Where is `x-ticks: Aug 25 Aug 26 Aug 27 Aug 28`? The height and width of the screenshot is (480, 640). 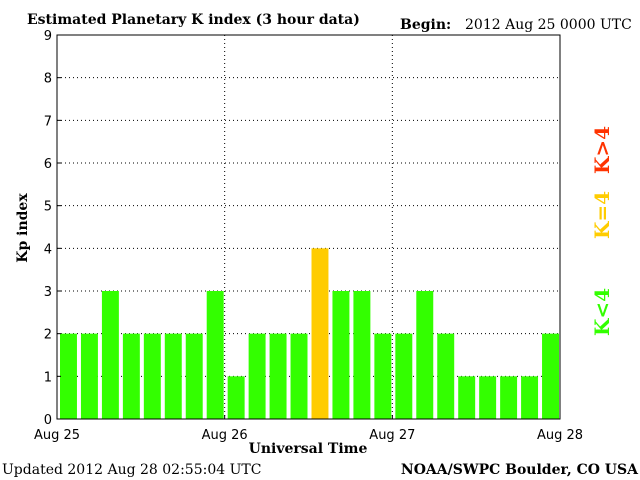 x-ticks: Aug 25 Aug 26 Aug 27 Aug 28 is located at coordinates (308, 429).